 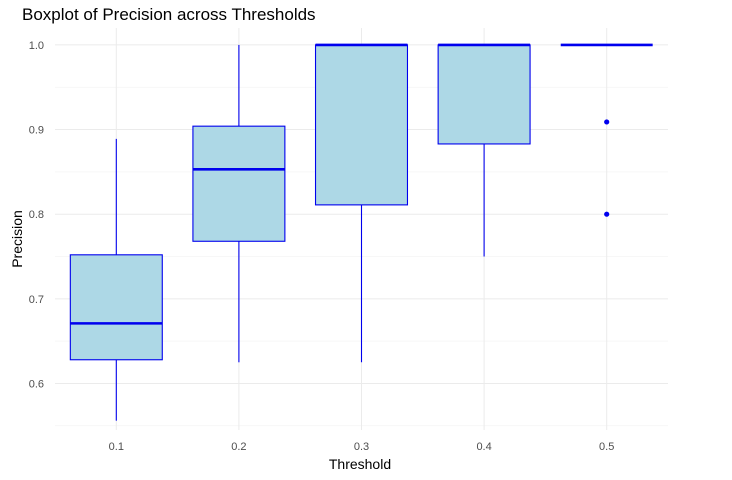 I want to click on x-axis: 0.1 0.2 0.3 0.4 0.5, so click(x=362, y=447).